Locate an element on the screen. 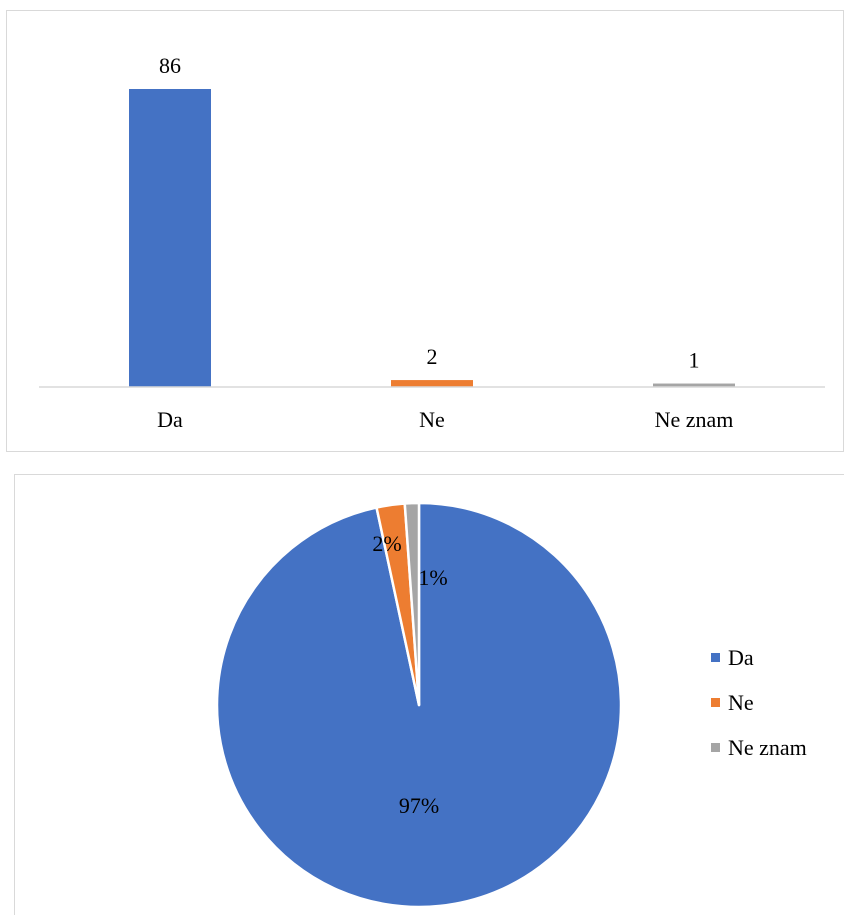  pie-data-label: 97% is located at coordinates (419, 805).